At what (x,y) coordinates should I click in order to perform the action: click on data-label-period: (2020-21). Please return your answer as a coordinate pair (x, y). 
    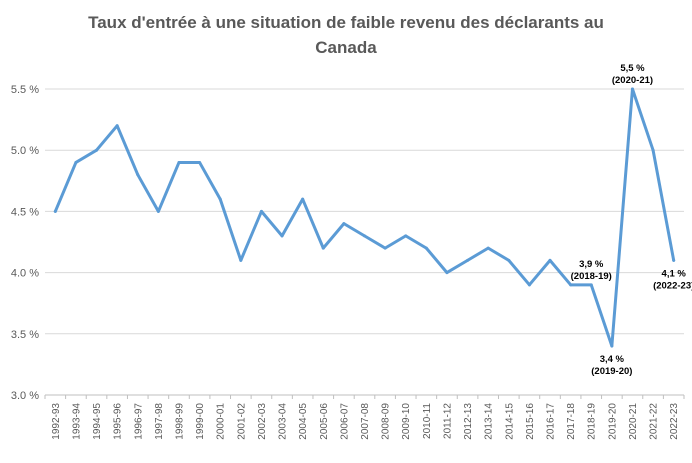
    Looking at the image, I should click on (632, 80).